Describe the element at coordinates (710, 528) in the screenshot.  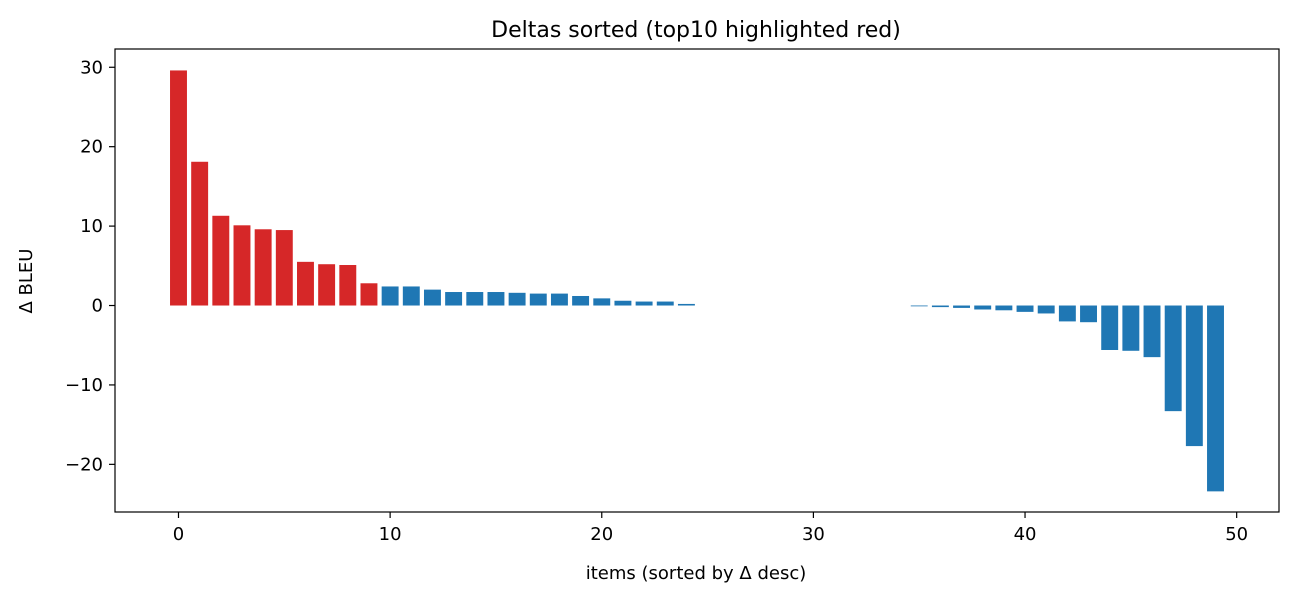
I see `x-axis-ticks: 0 10 20 30 40 50` at that location.